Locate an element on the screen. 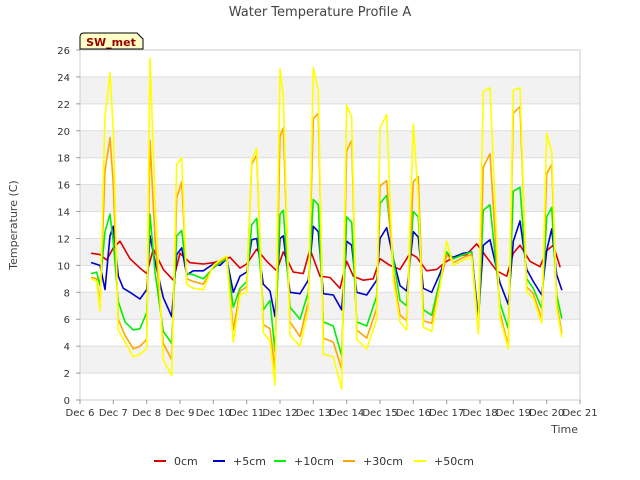 This screenshot has height=480, width=640. y-tick-label: 20 is located at coordinates (63, 132).